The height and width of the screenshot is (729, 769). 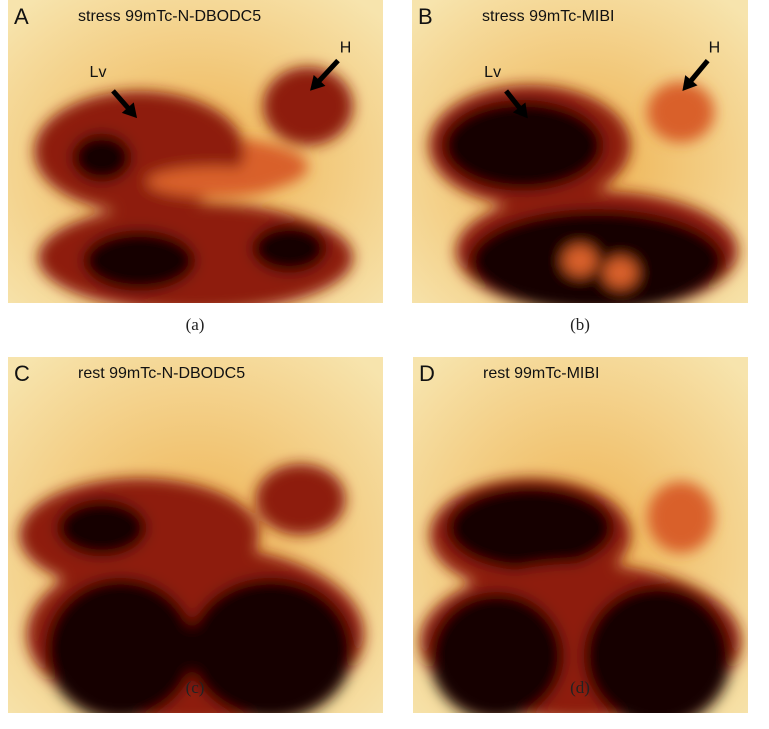 I want to click on panel-letter: B, so click(x=425, y=16).